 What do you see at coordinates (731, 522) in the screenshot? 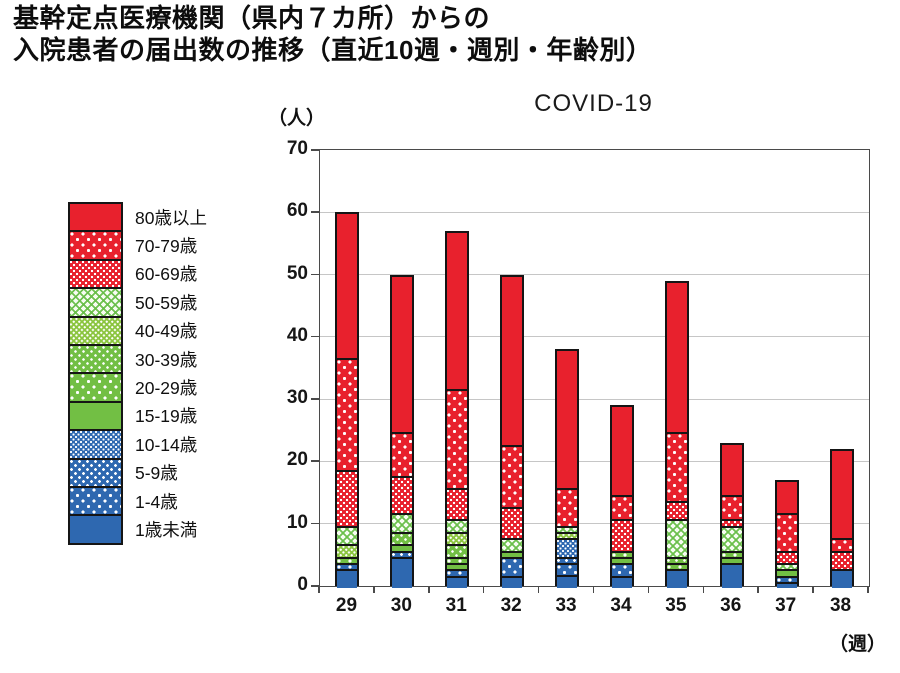
I see `bar-segment-36-60-69歳` at bounding box center [731, 522].